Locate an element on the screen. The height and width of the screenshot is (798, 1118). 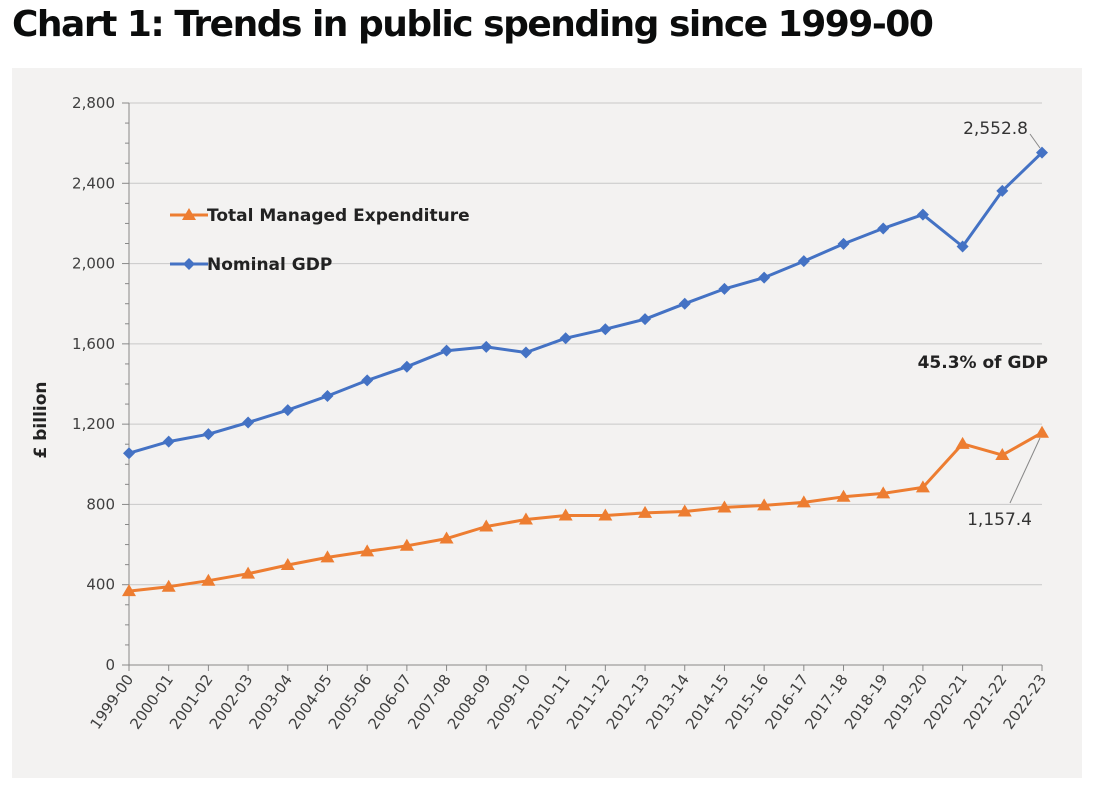
y-tick-label: 800 is located at coordinates (100, 504).